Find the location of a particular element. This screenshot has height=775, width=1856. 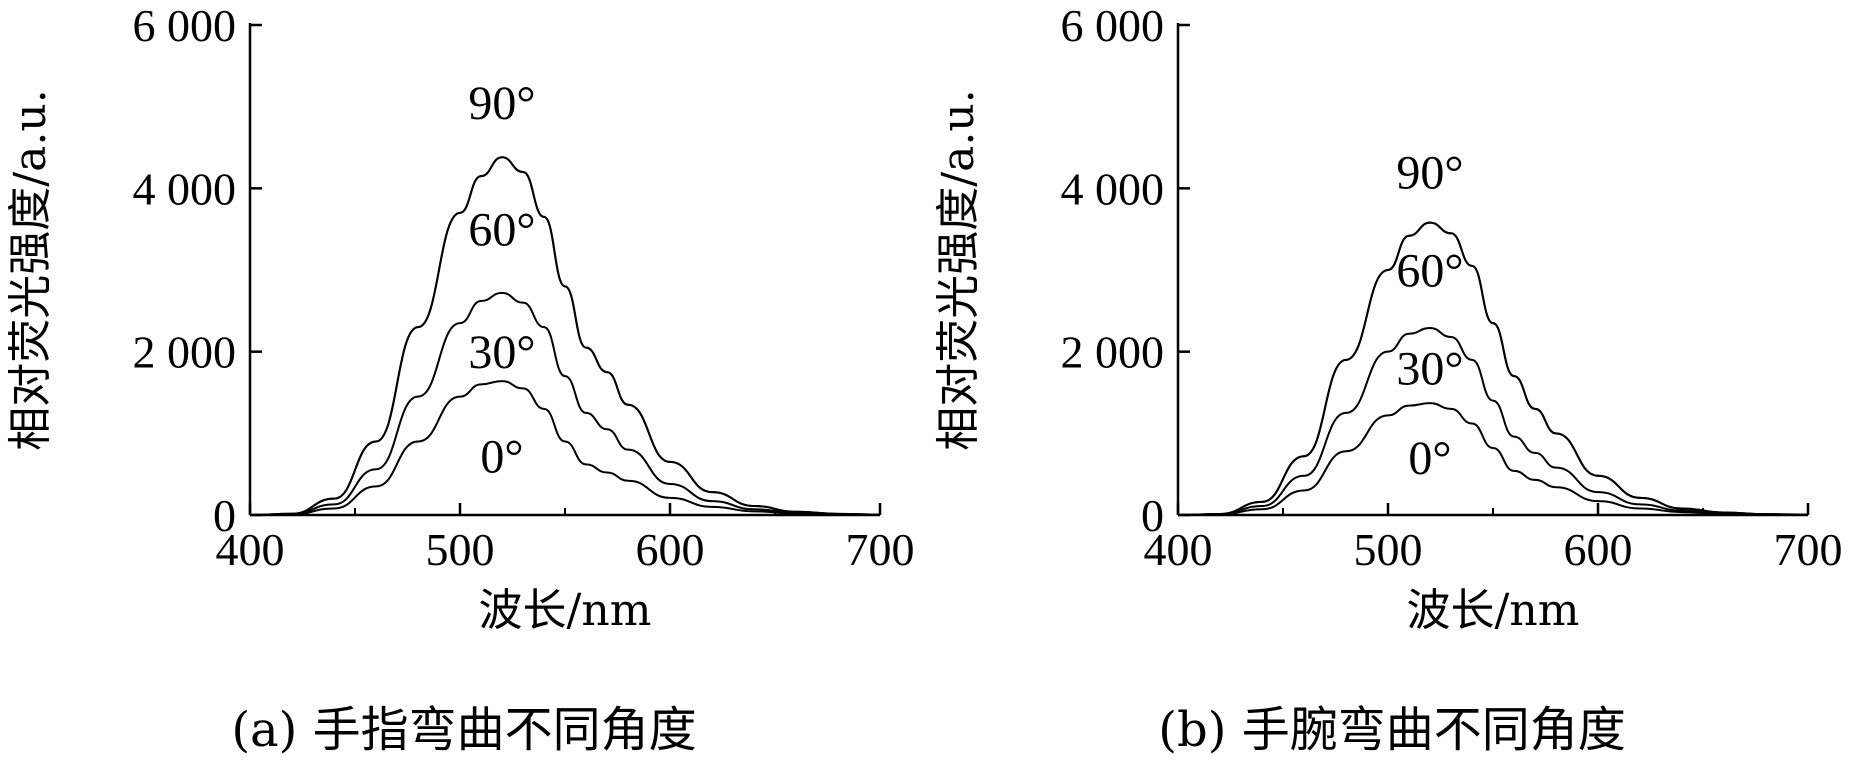

series-line-90deg is located at coordinates (1493, 368).